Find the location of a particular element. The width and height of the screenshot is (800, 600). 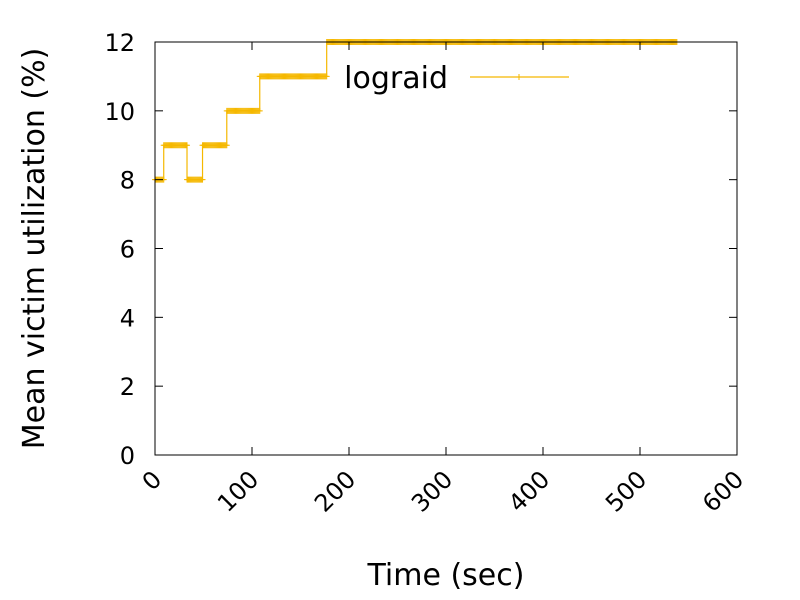

y-tick-label: 2 is located at coordinates (127, 387).